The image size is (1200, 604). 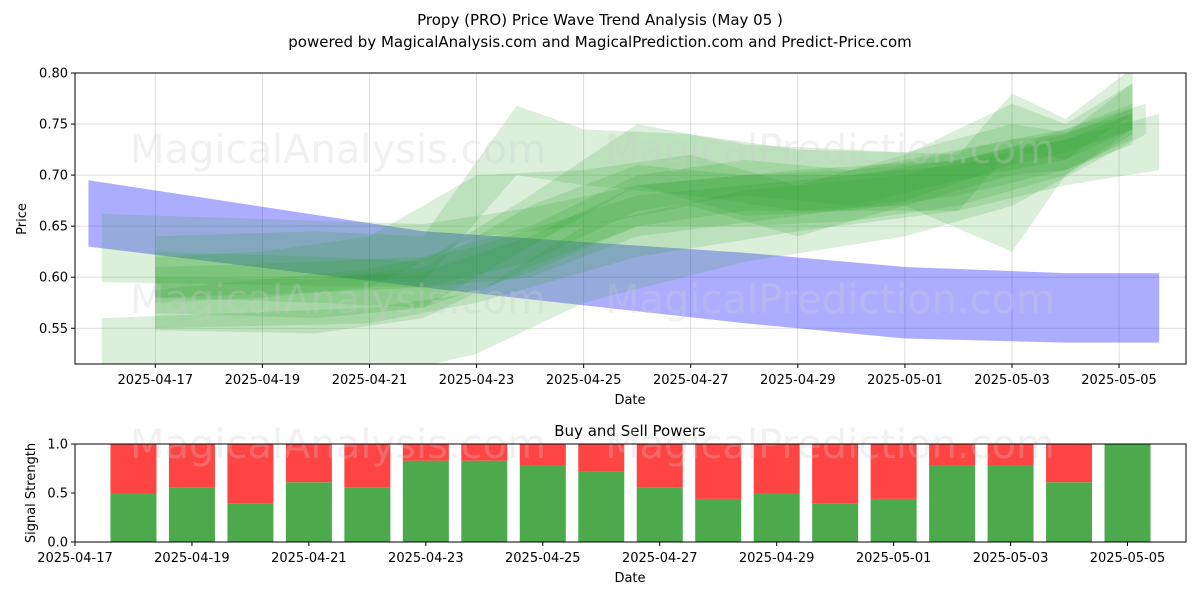 What do you see at coordinates (75, 558) in the screenshot?
I see `signal-x-tick-label: 2025-04-17` at bounding box center [75, 558].